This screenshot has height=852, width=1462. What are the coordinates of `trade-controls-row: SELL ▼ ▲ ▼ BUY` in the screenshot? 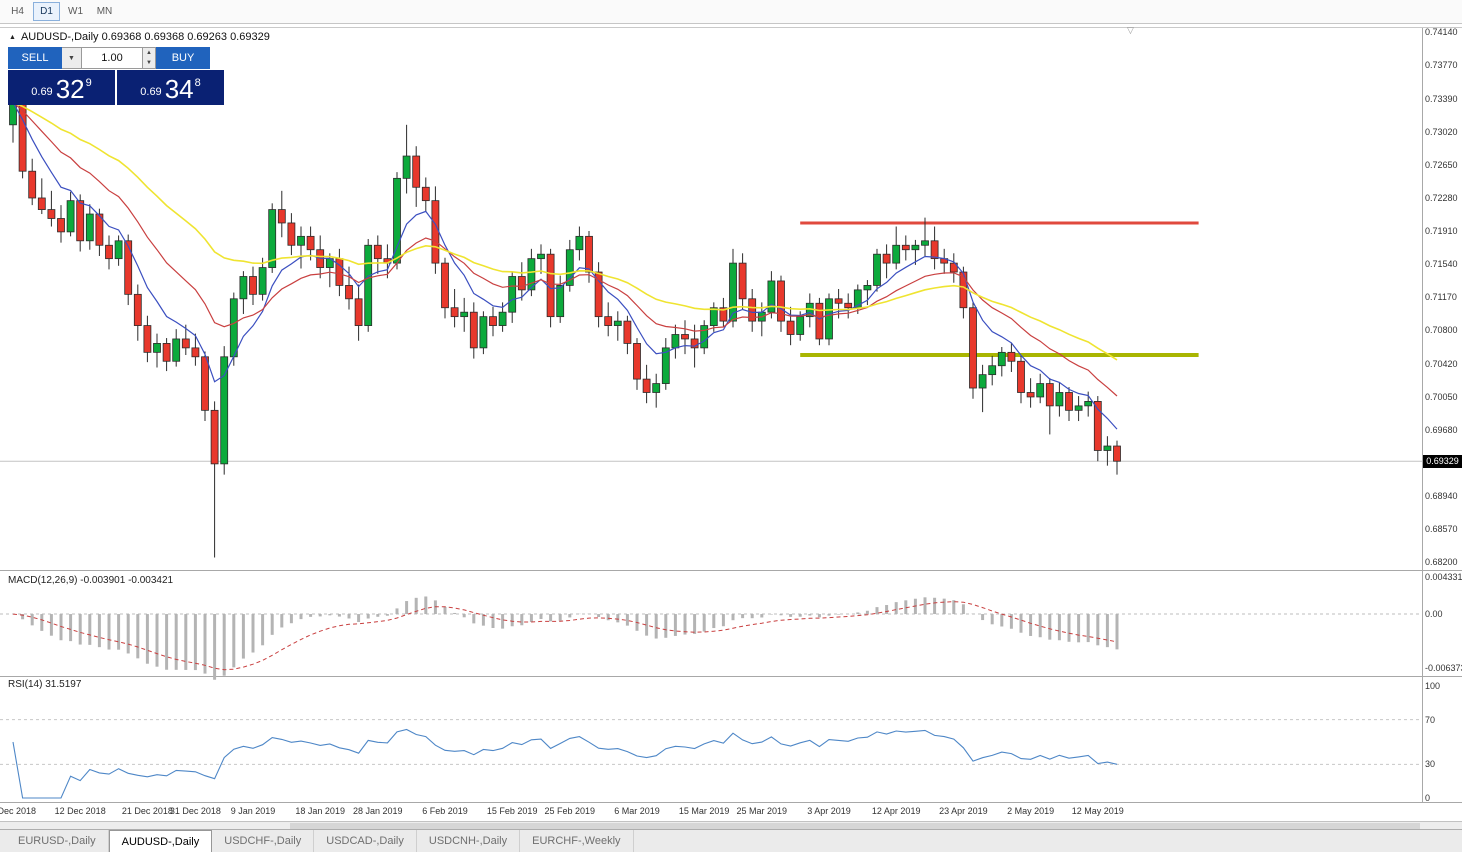 It's located at (116, 58).